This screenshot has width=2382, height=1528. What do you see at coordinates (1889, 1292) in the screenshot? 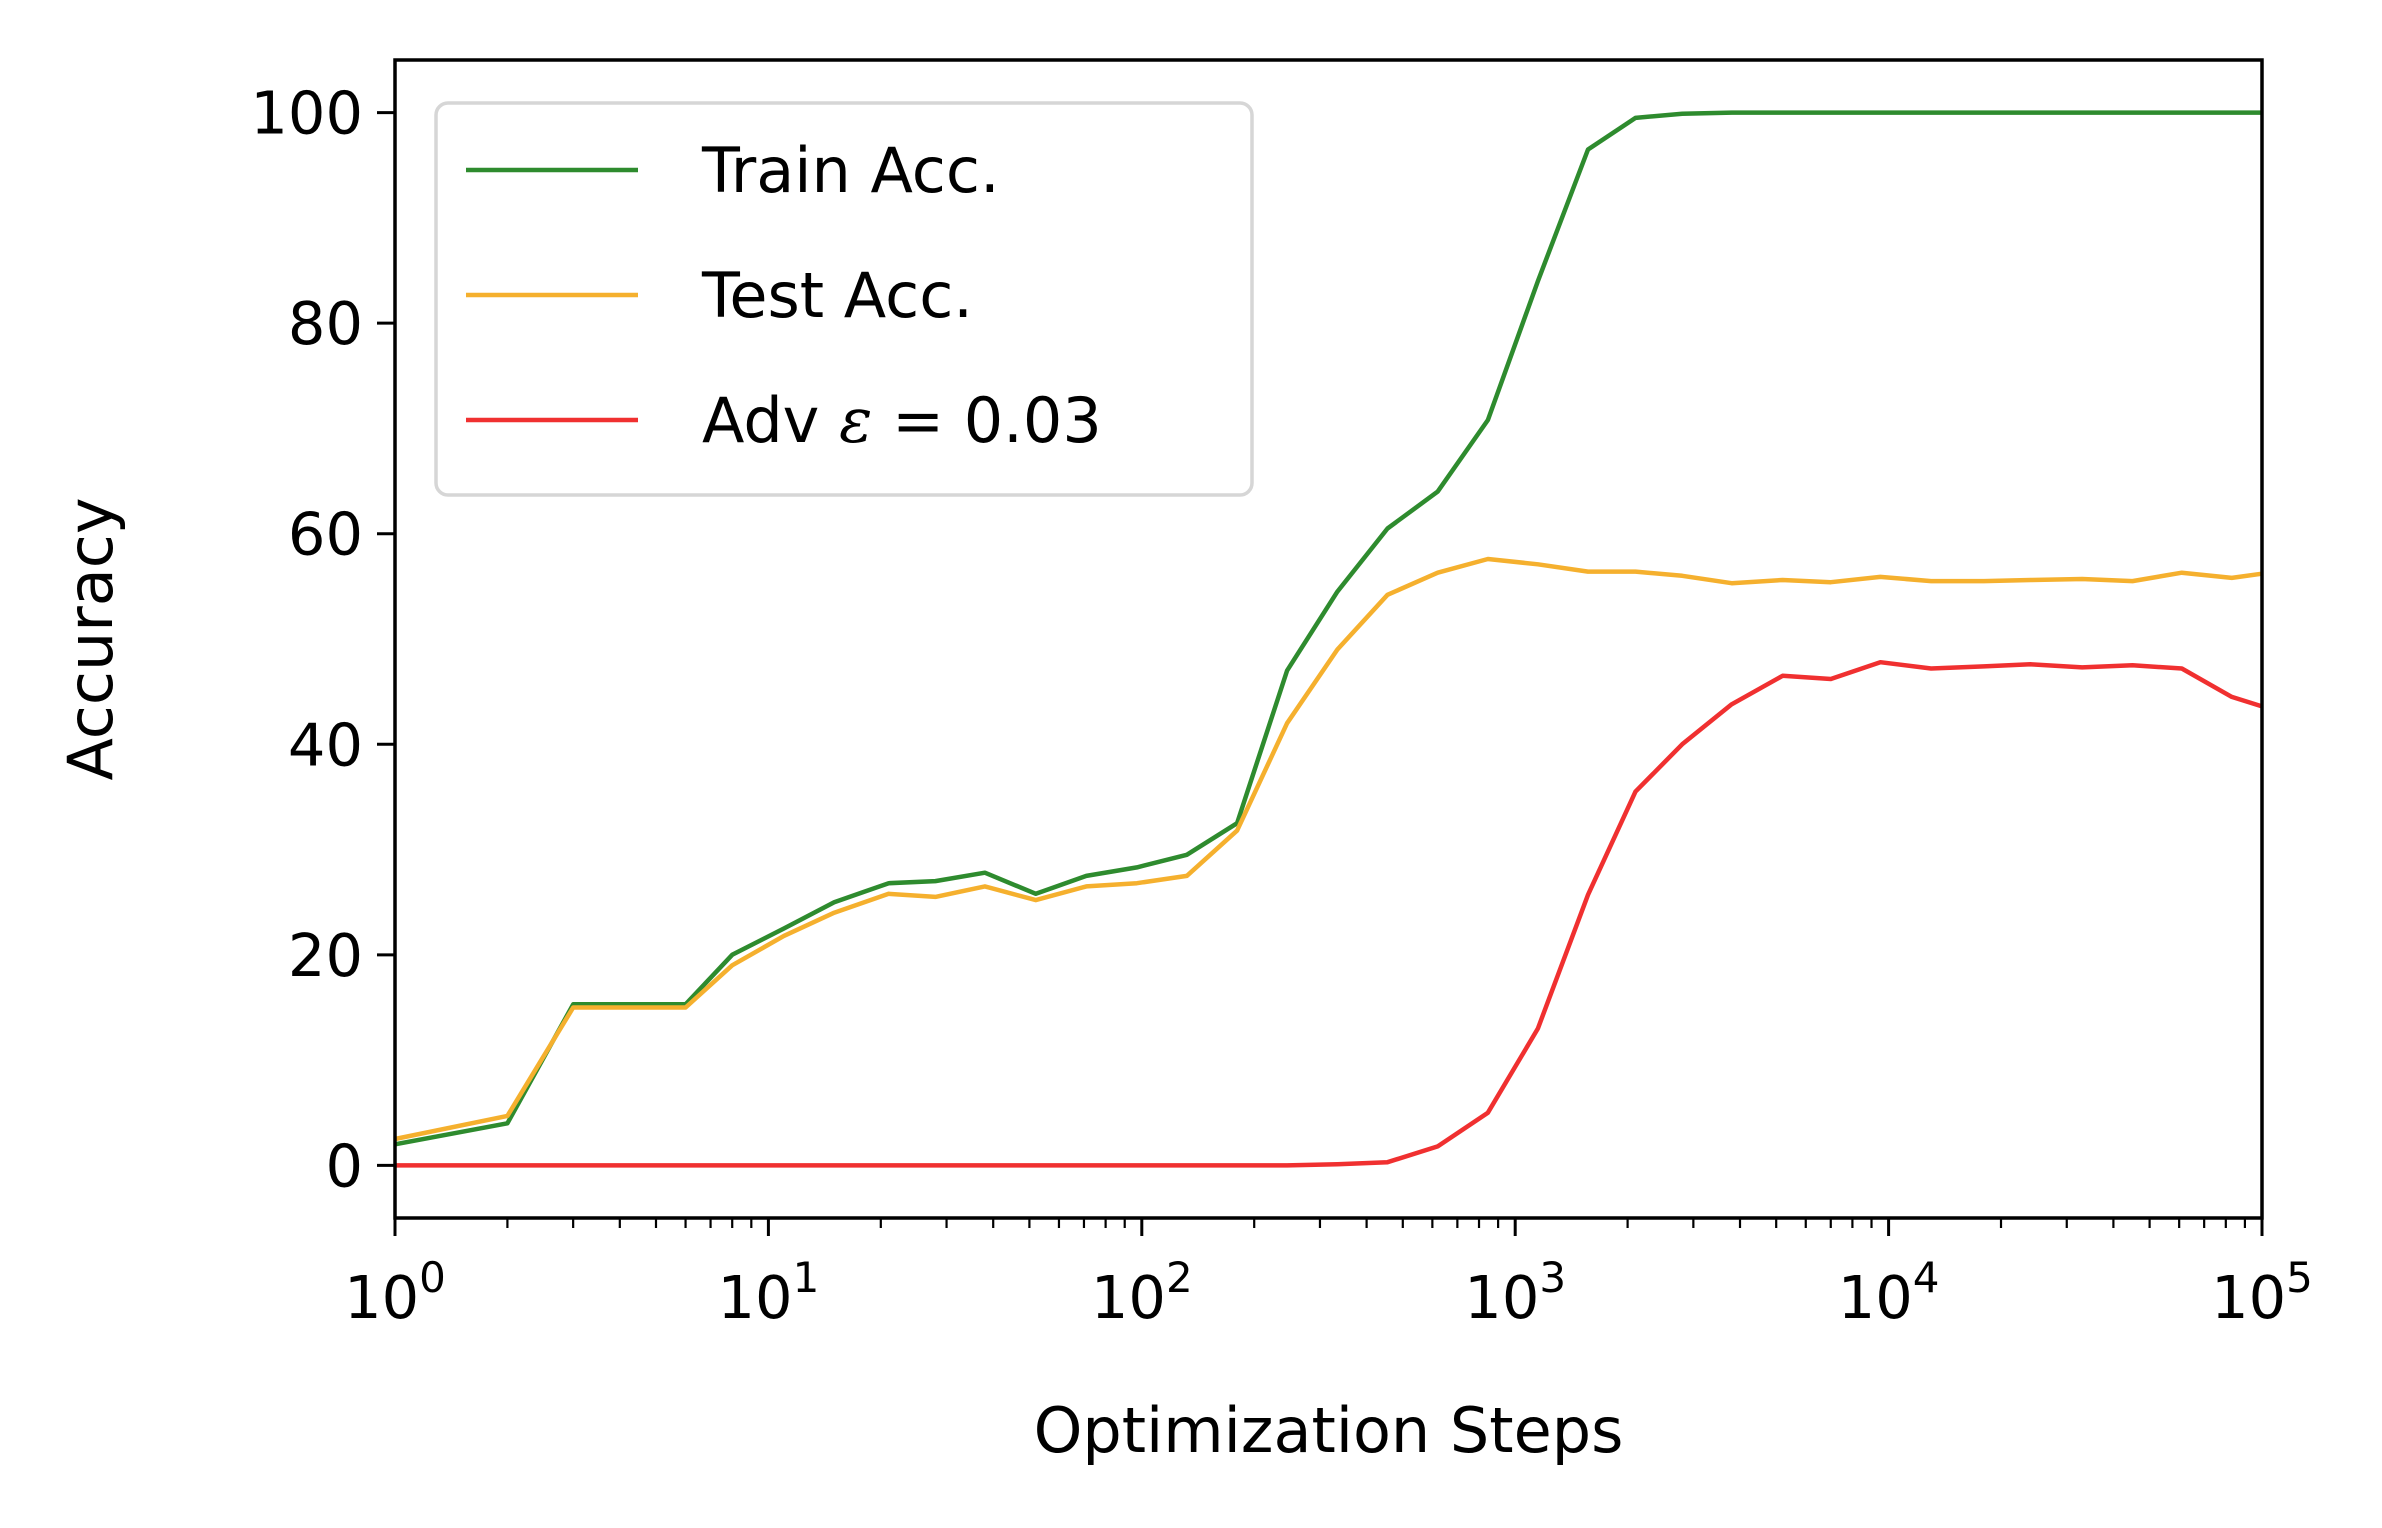
I see `x-tick-label: 10⁴` at bounding box center [1889, 1292].